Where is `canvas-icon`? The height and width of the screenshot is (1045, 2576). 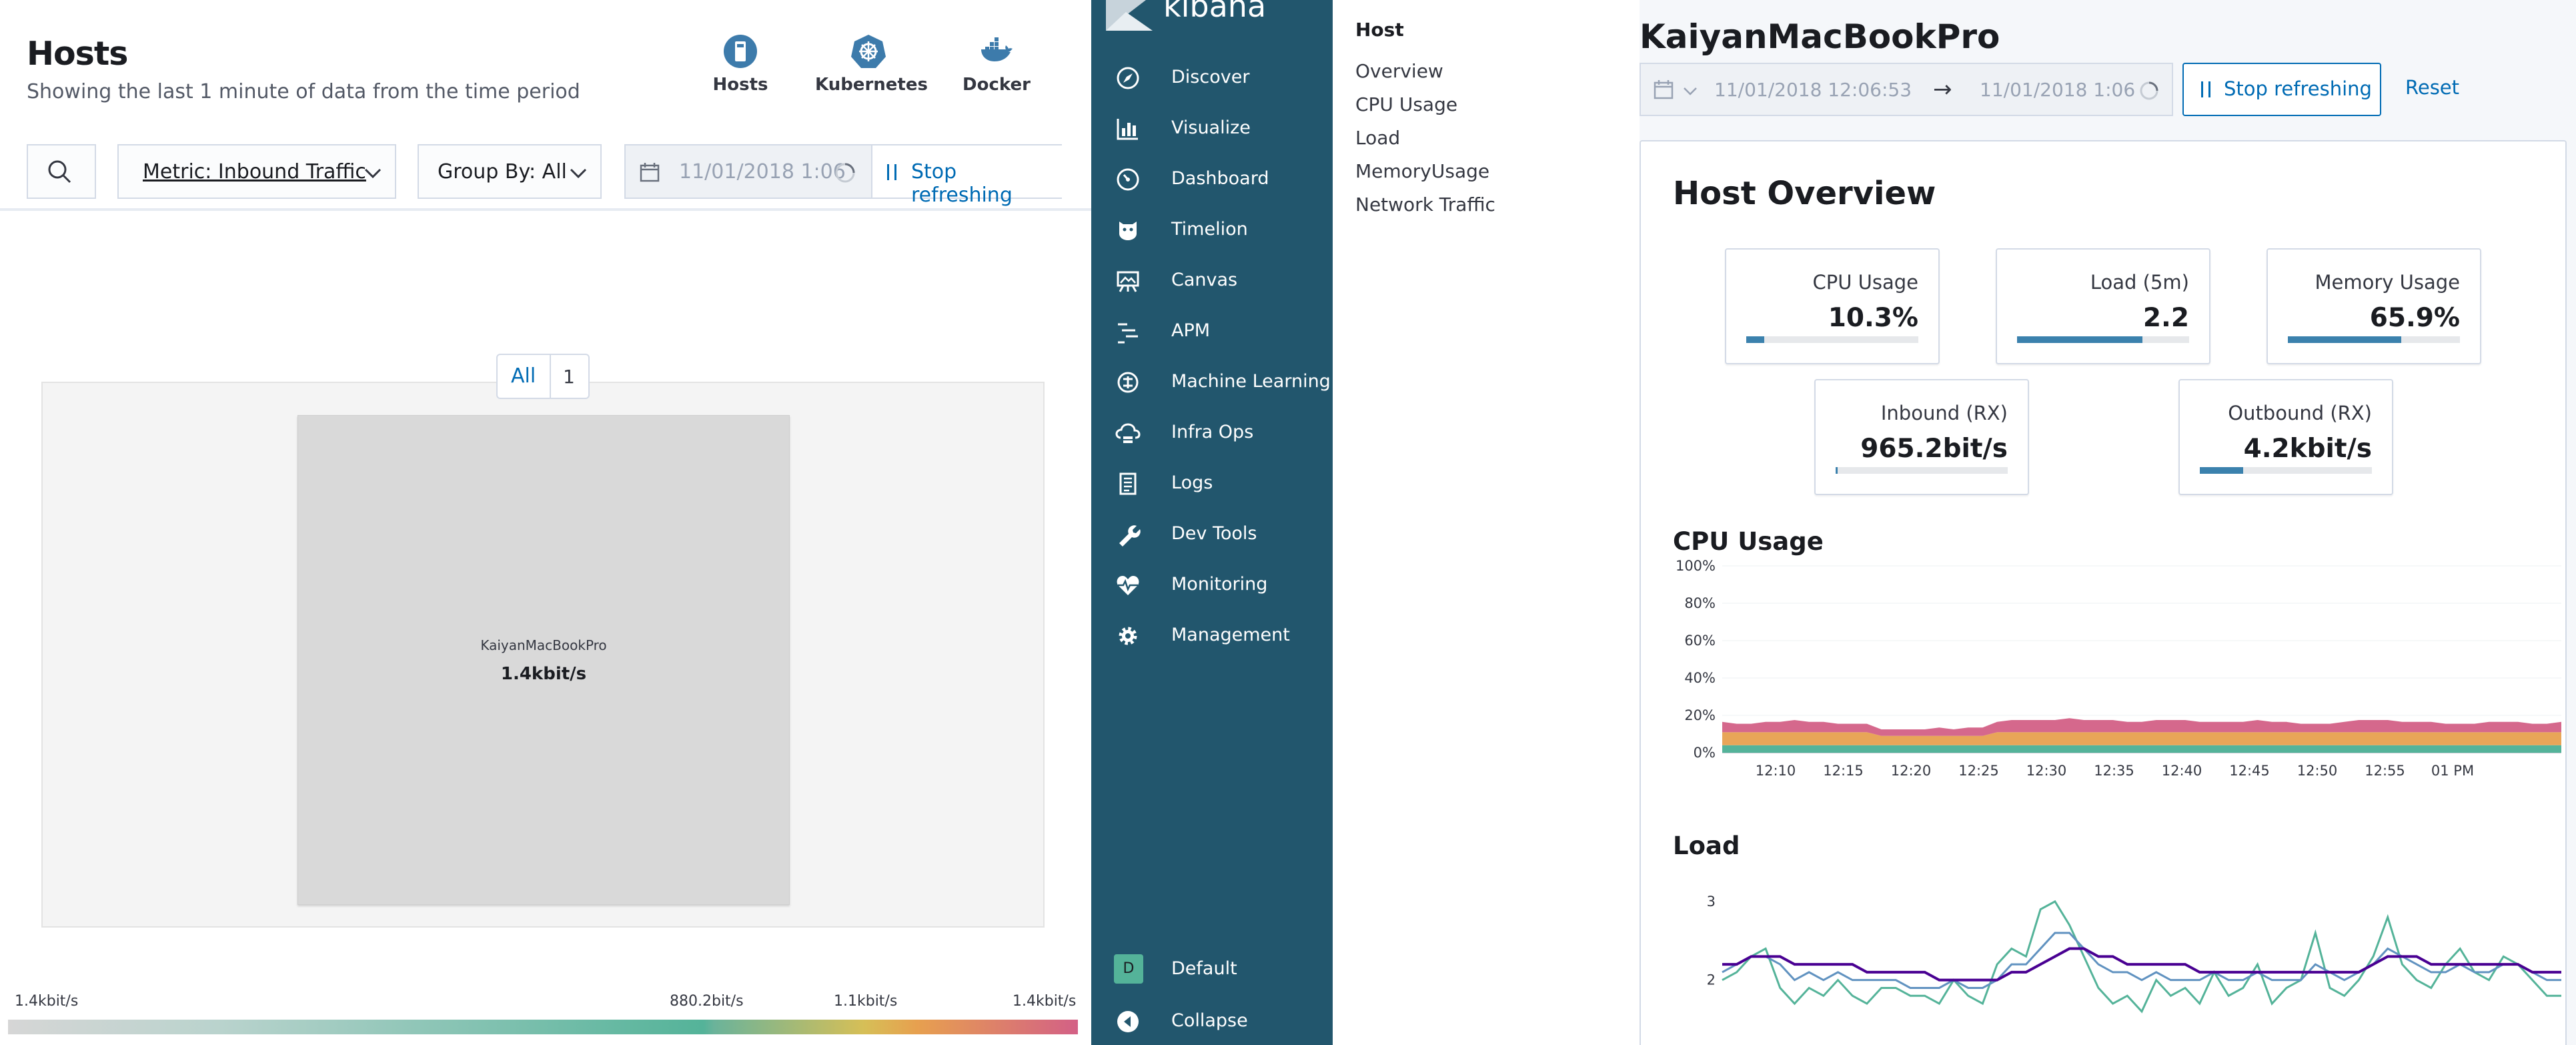 canvas-icon is located at coordinates (1128, 281).